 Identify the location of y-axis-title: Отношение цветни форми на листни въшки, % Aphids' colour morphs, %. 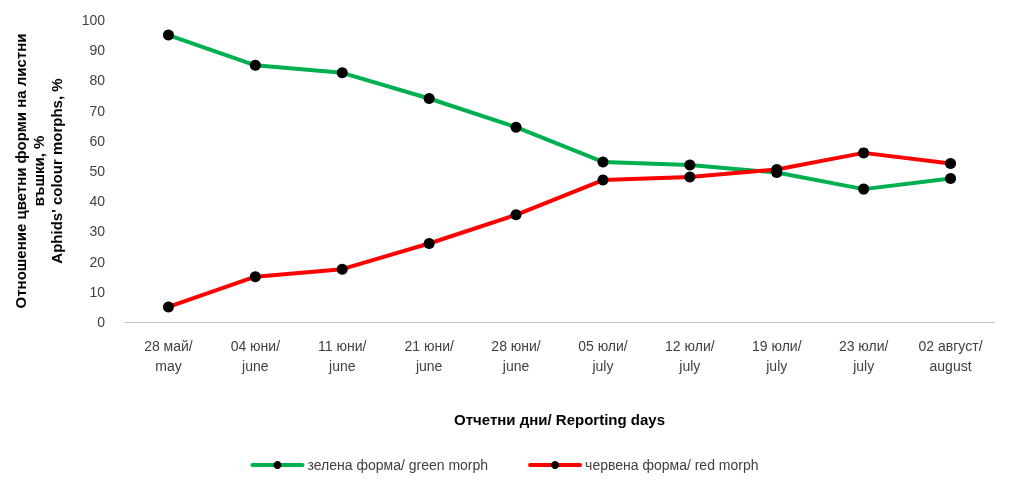
(38, 171).